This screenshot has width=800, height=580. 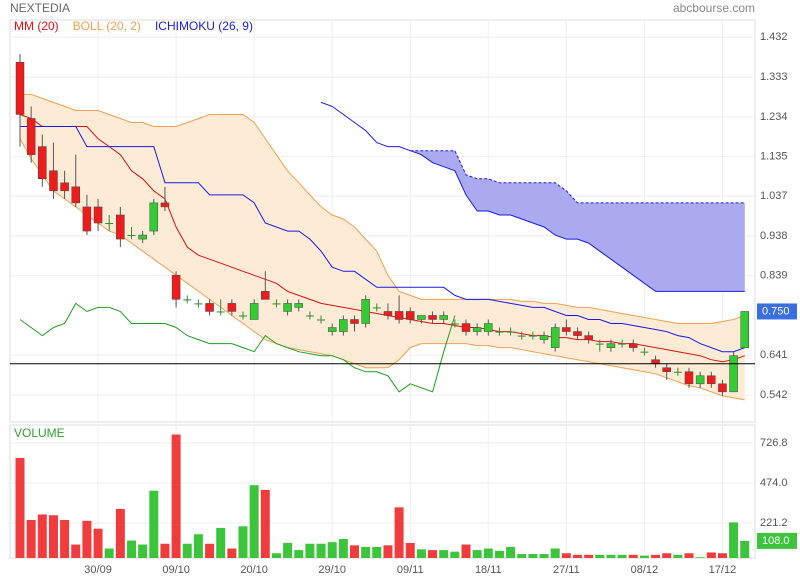 I want to click on volume-tag, so click(x=777, y=540).